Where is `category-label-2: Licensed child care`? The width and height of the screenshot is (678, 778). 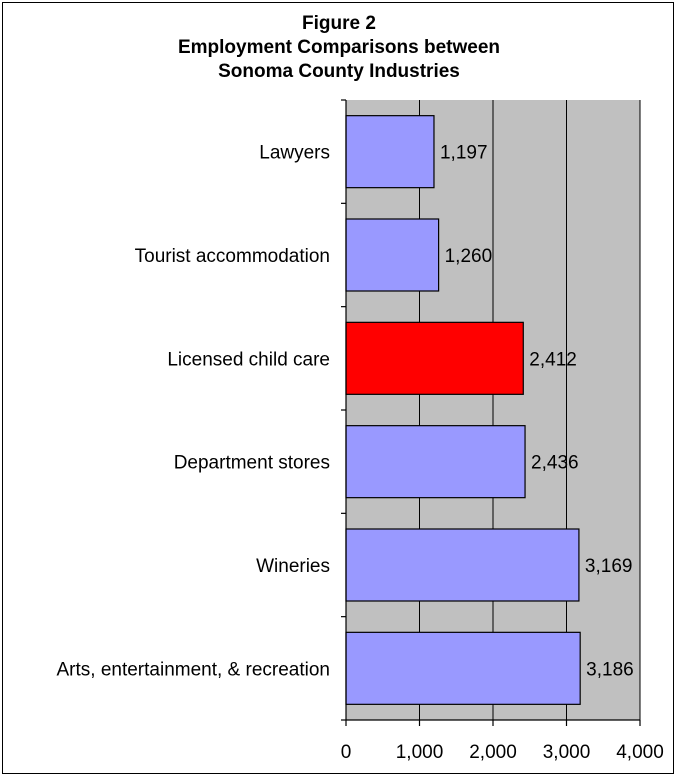 category-label-2: Licensed child care is located at coordinates (248, 359).